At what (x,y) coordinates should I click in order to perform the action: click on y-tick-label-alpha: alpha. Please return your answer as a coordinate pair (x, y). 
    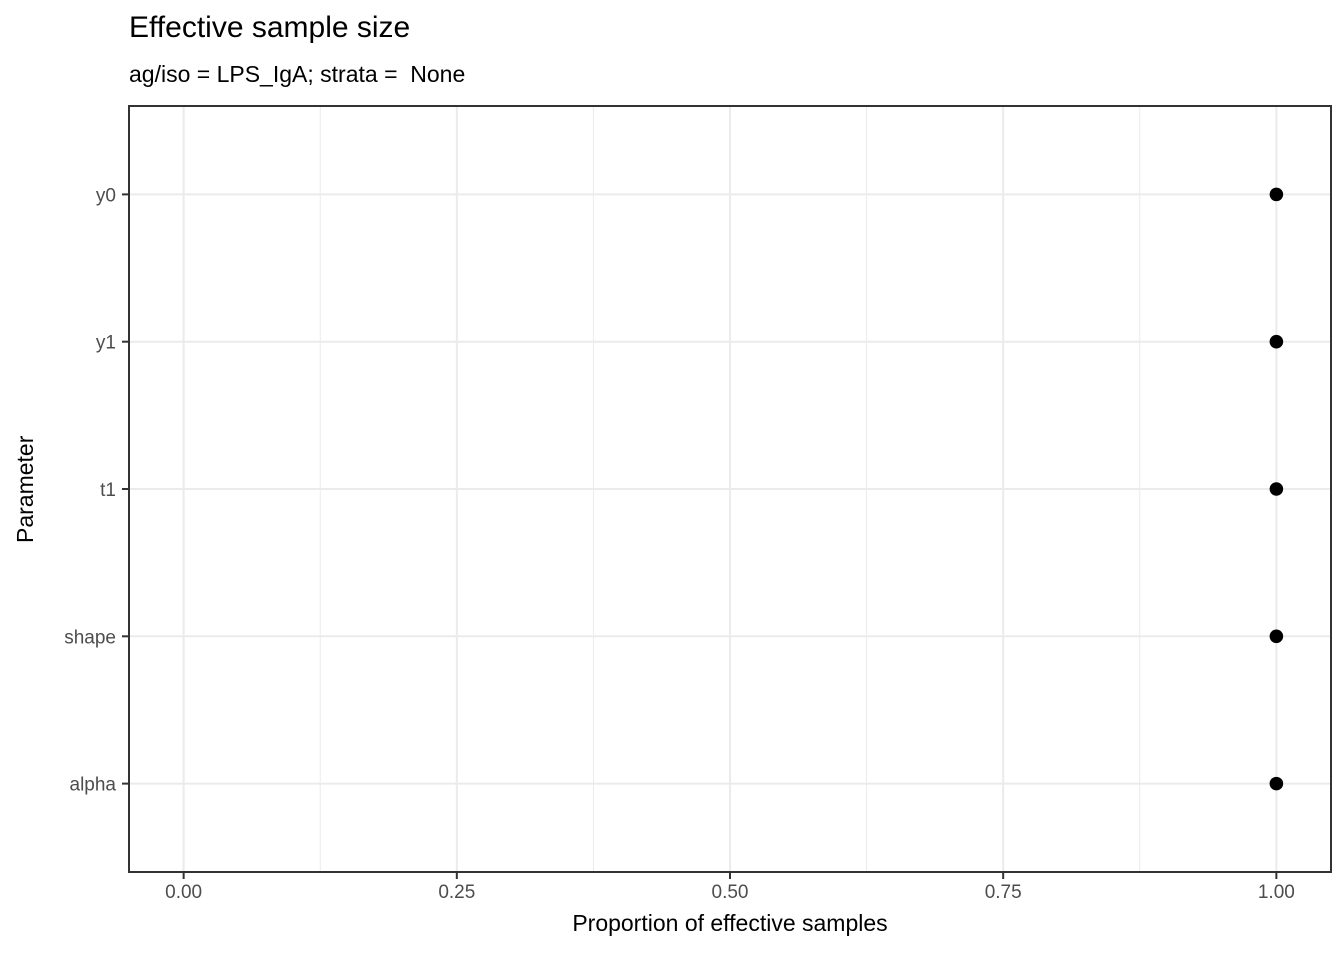
    Looking at the image, I should click on (93, 785).